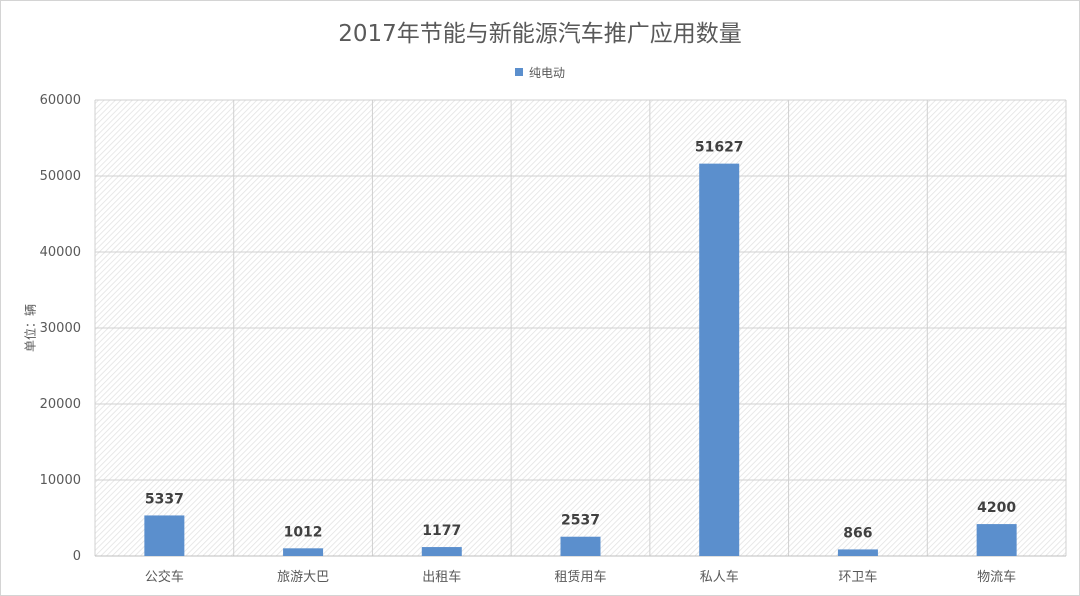 This screenshot has width=1080, height=596. What do you see at coordinates (580, 521) in the screenshot?
I see `data-label: 2537` at bounding box center [580, 521].